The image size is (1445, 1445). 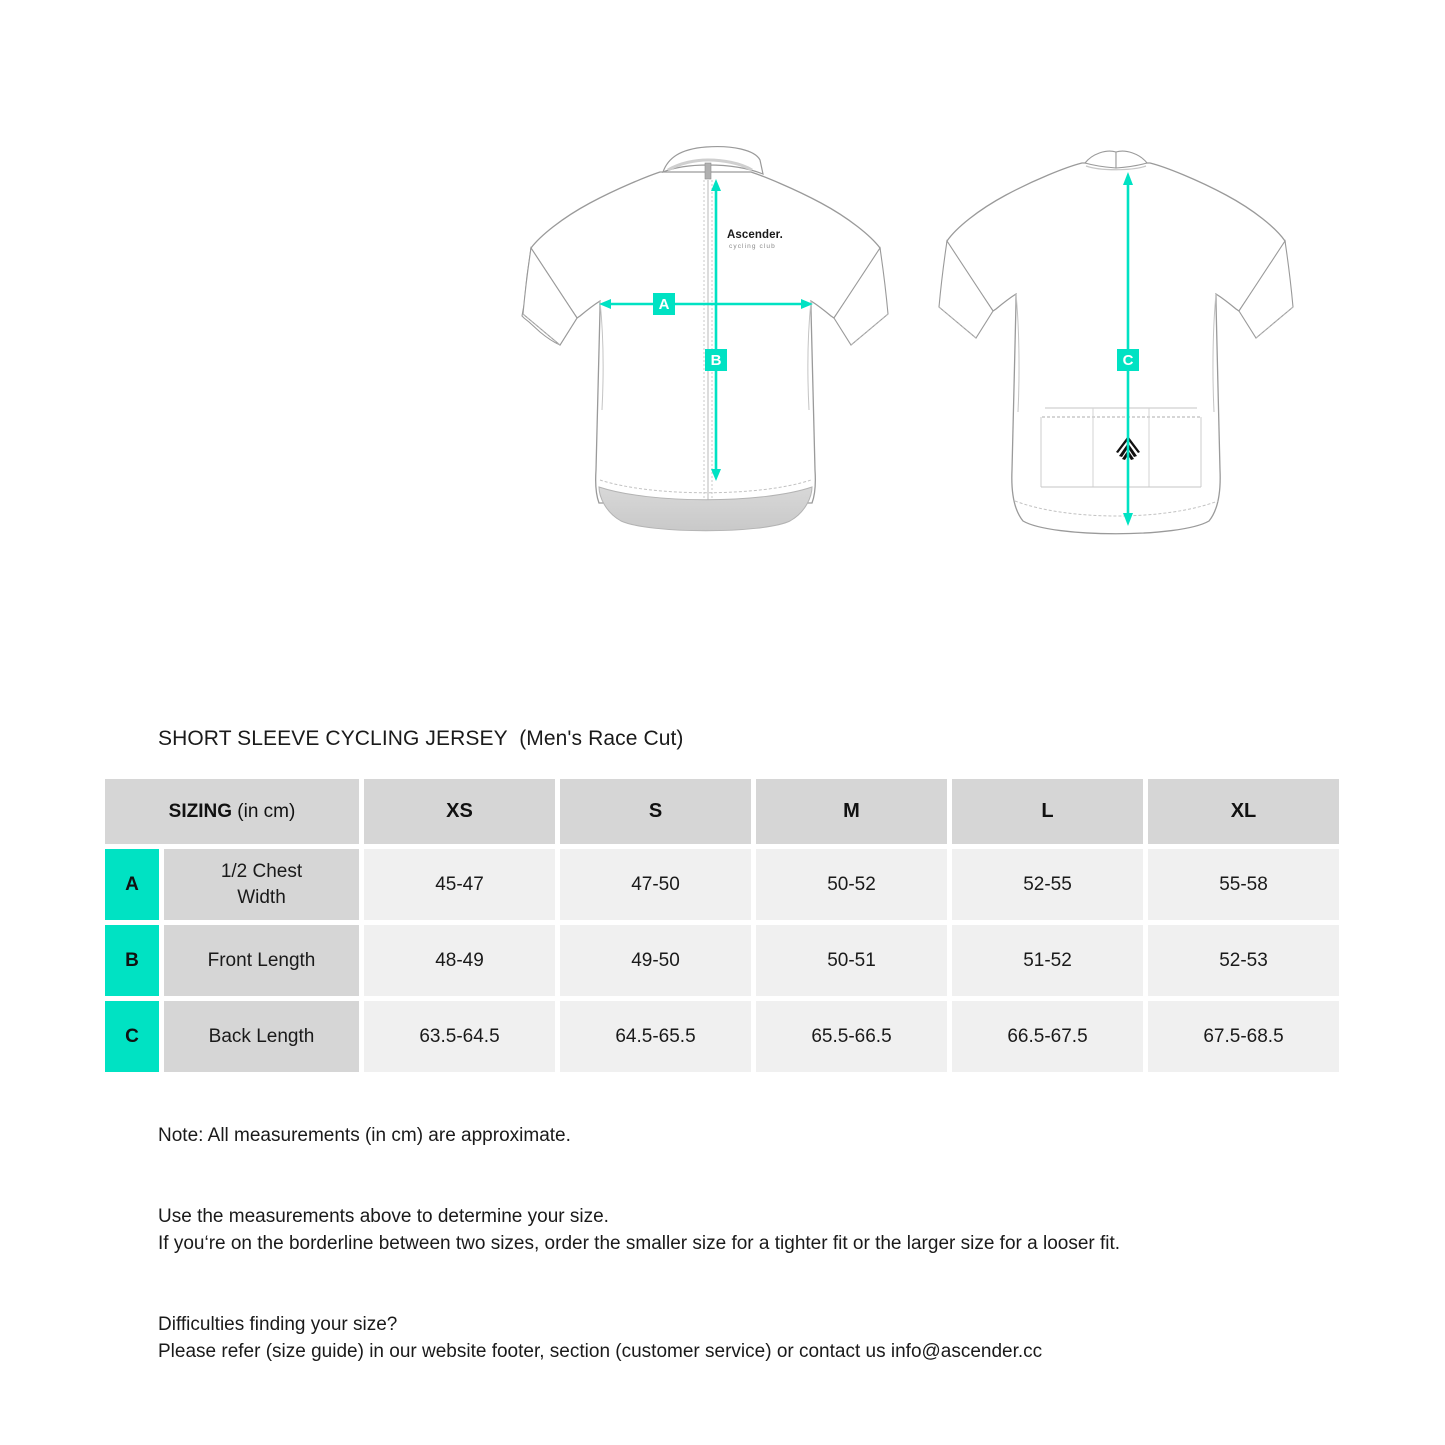 I want to click on cell-a-xl: 55-58, so click(x=1243, y=884).